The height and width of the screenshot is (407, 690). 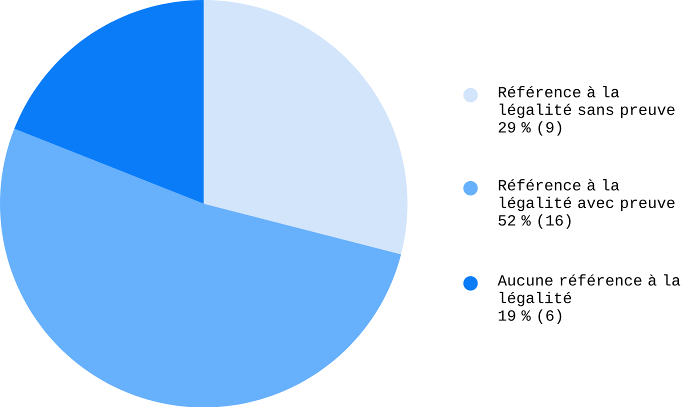 What do you see at coordinates (530, 128) in the screenshot?
I see `data-label: 29 % (9)` at bounding box center [530, 128].